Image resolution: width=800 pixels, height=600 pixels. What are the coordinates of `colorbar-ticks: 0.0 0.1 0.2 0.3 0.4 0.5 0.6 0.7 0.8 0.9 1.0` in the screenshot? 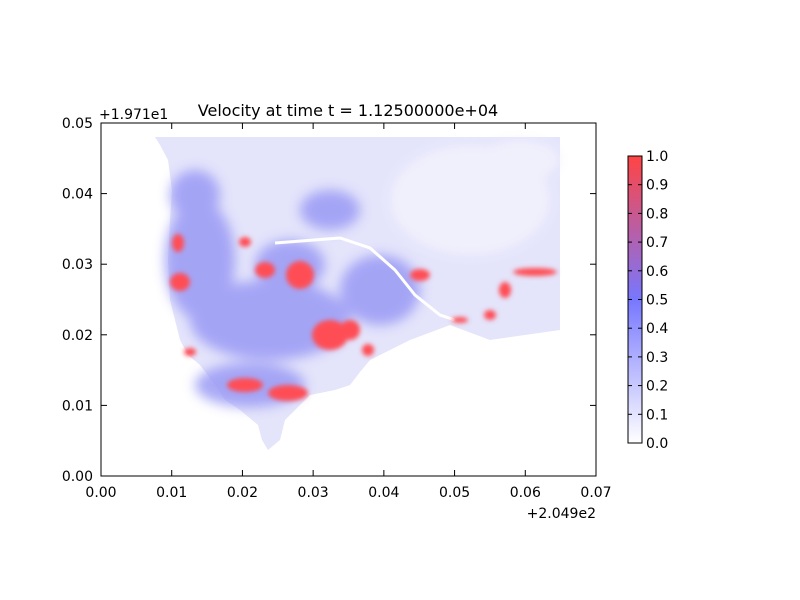 It's located at (648, 300).